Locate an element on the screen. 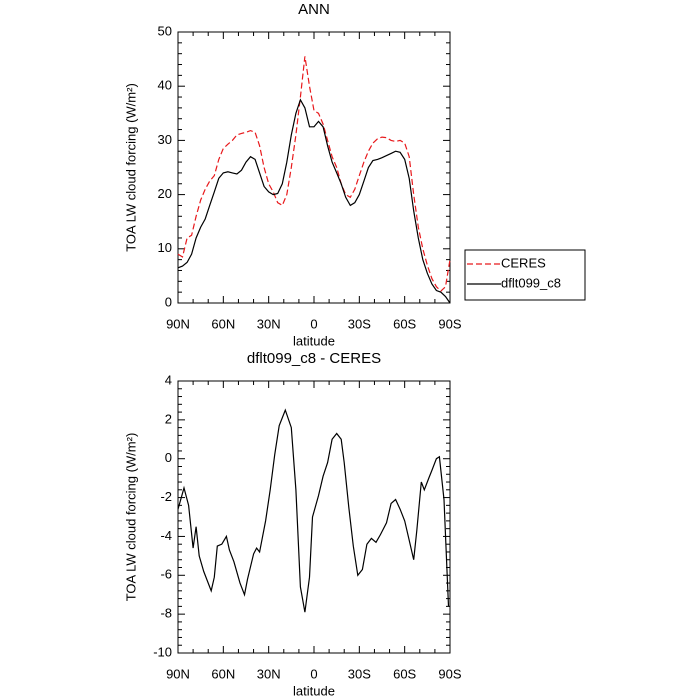 Image resolution: width=700 pixels, height=700 pixels. y-tick-label: 20 is located at coordinates (165, 193).